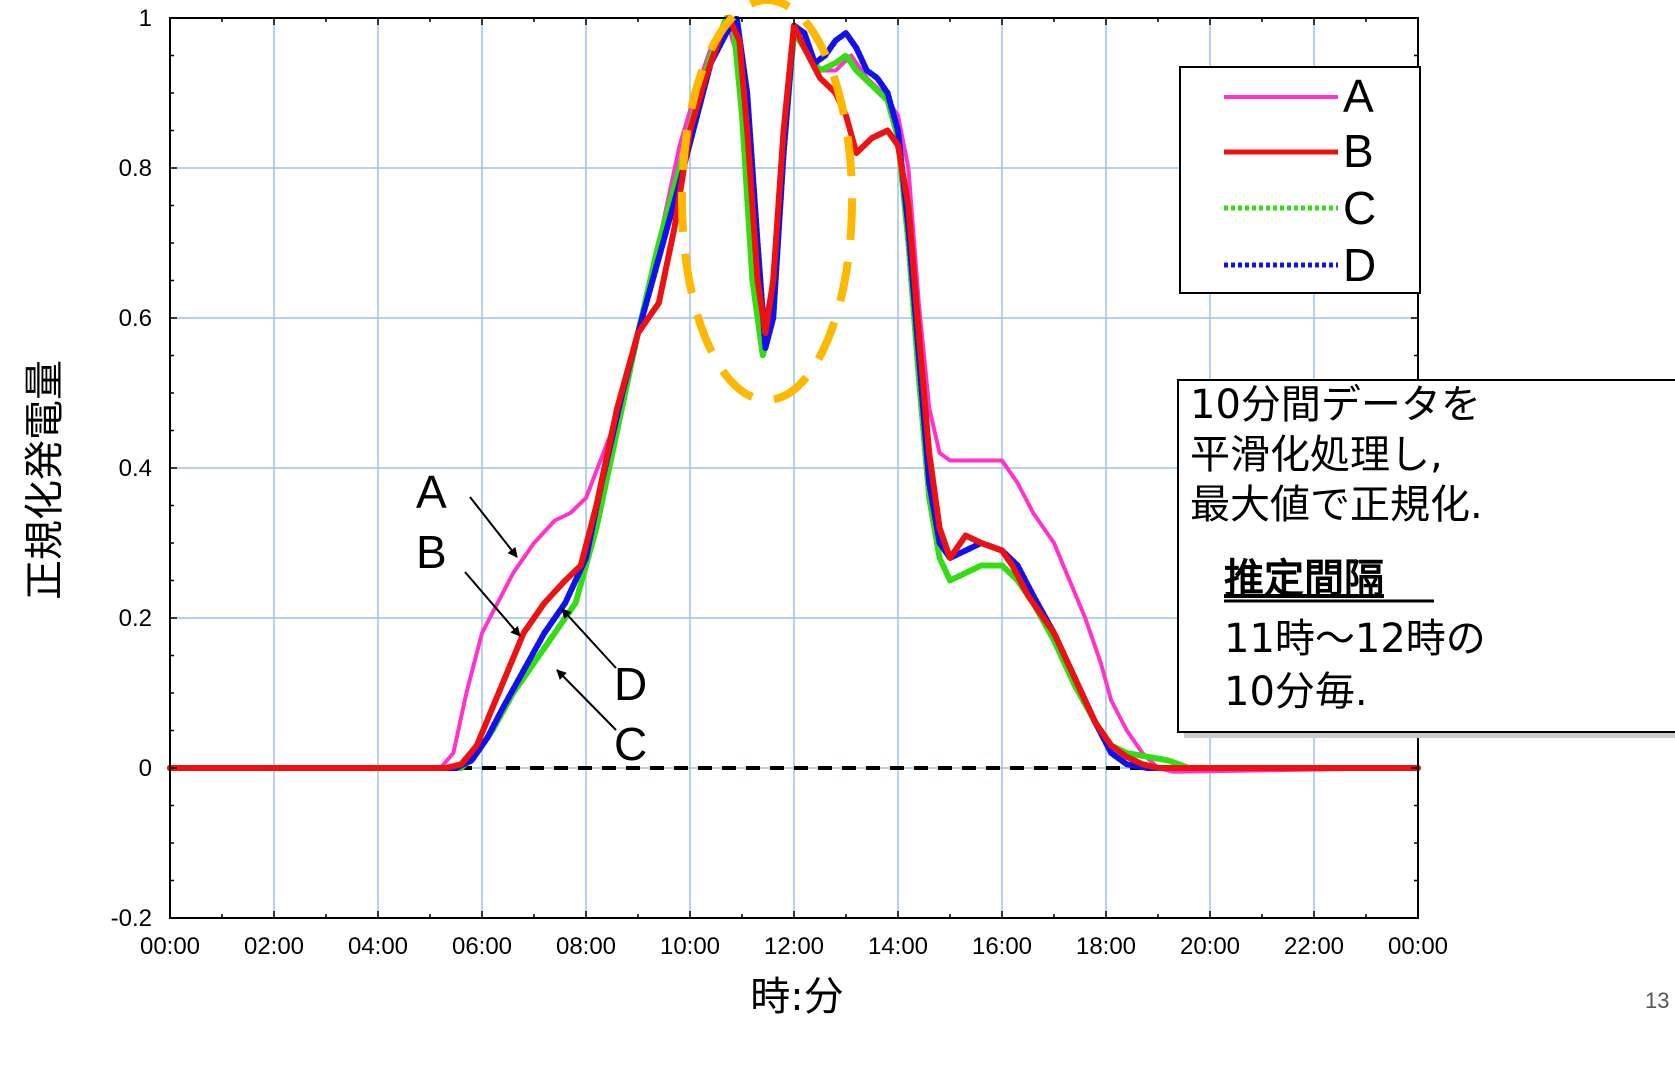 The image size is (1675, 1084). Describe the element at coordinates (586, 946) in the screenshot. I see `x-tick-label: 08:00` at that location.